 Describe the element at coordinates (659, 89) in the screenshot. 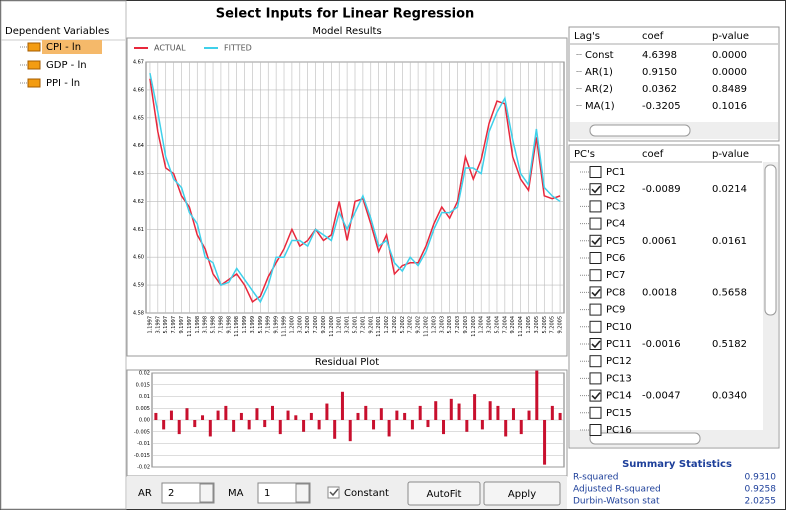

I see `table-cell: 0.0362` at that location.